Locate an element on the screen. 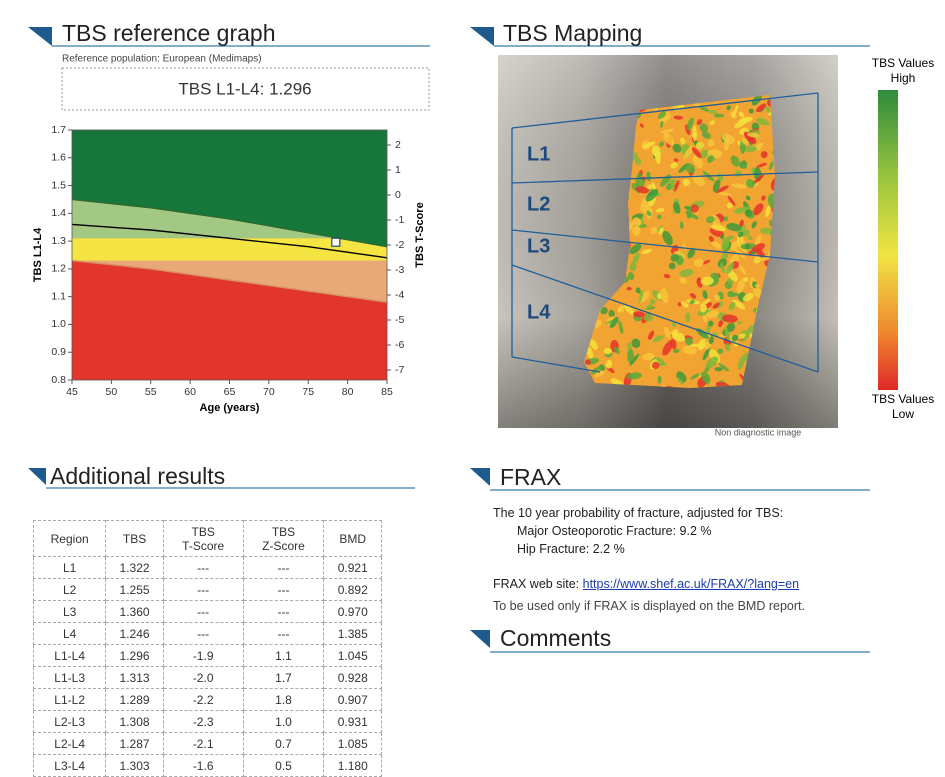  table-row: L1-L2 1.289 -2.2 1.8 0.907 is located at coordinates (207, 699).